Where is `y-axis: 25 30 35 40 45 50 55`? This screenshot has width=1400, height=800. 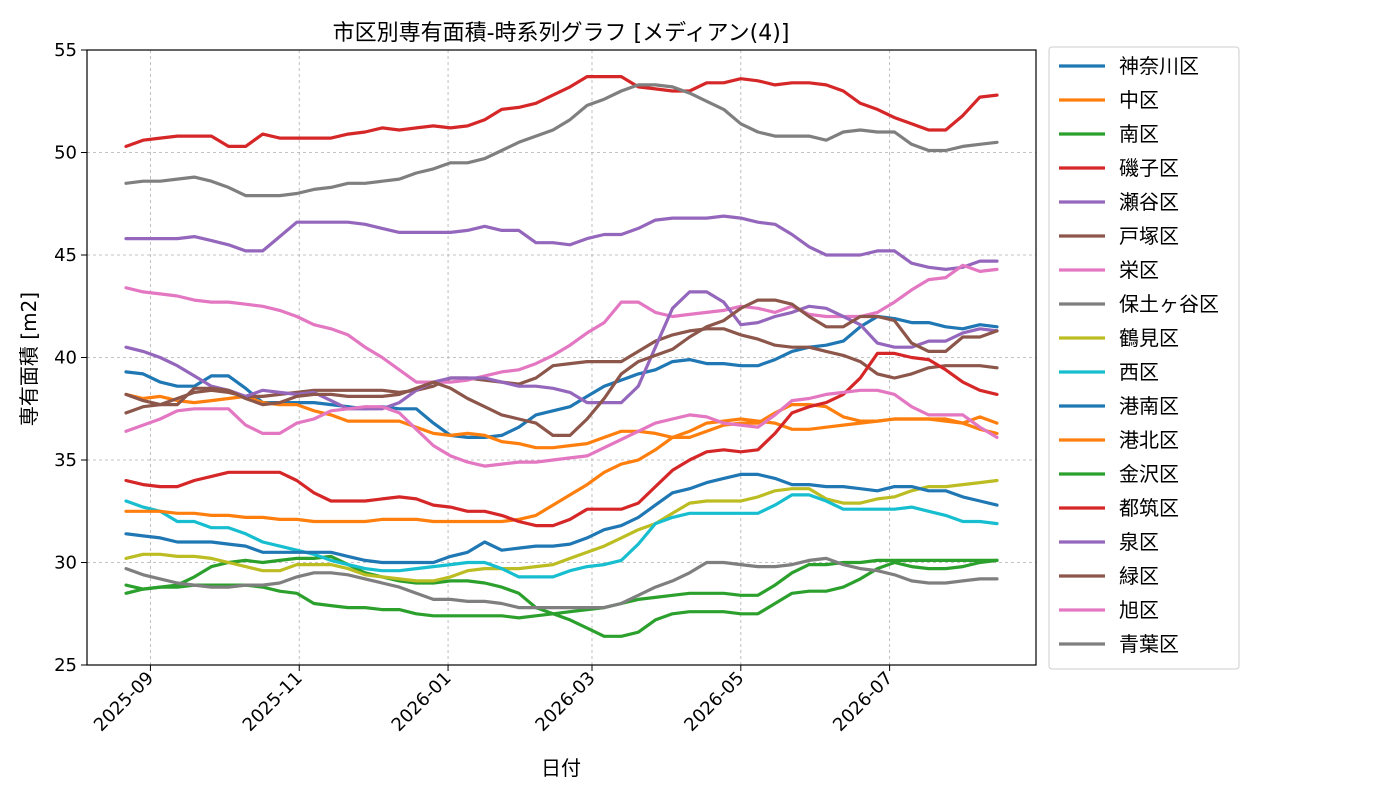 y-axis: 25 30 35 40 45 50 55 is located at coordinates (70, 358).